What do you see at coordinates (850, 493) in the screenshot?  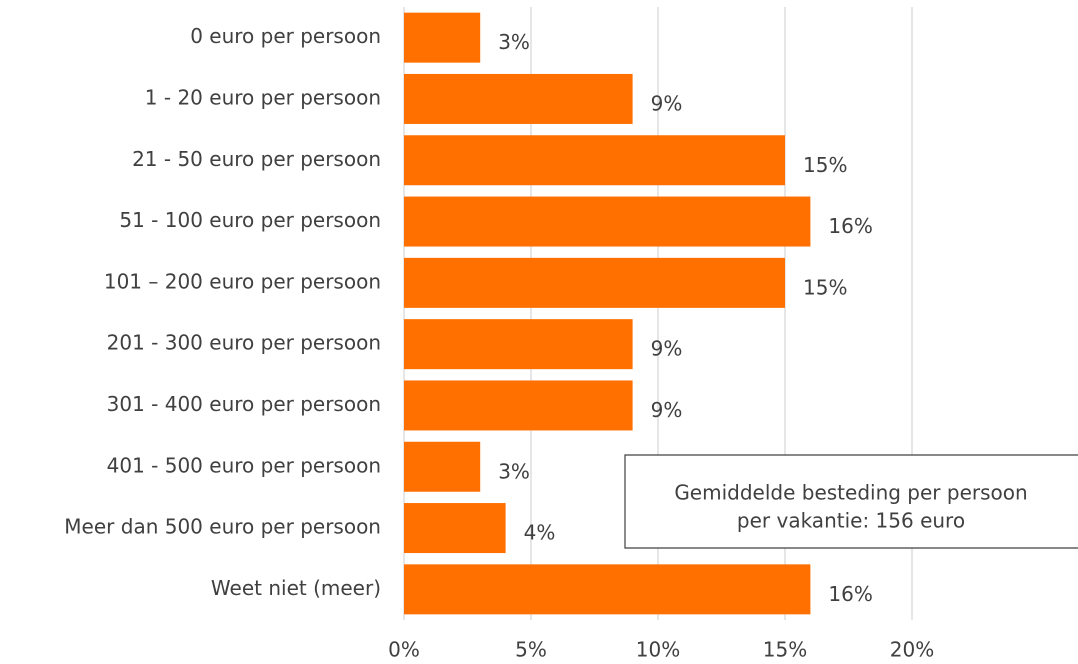 I see `annotation: Gemiddelde besteding per persoon` at bounding box center [850, 493].